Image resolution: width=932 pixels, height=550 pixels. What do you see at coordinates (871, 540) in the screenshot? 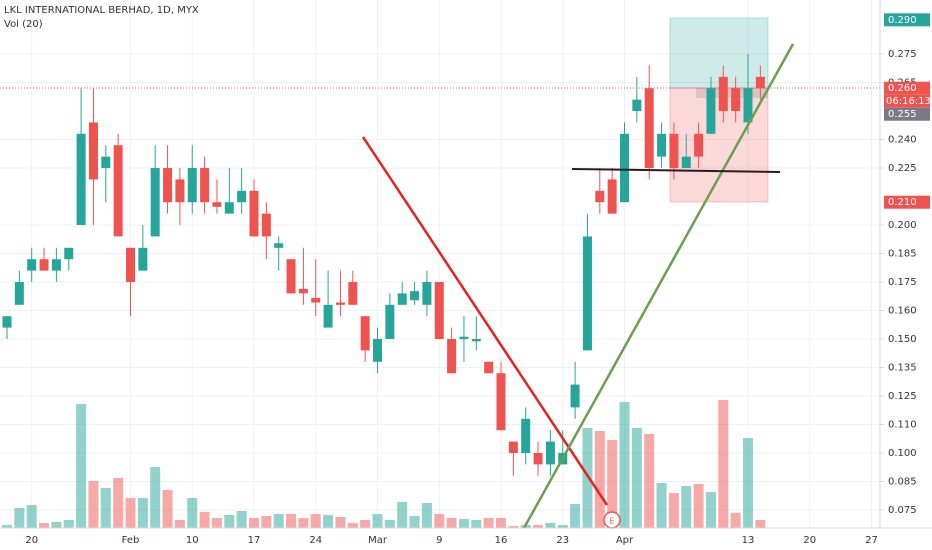
I see `x-tick-label: 27` at bounding box center [871, 540].